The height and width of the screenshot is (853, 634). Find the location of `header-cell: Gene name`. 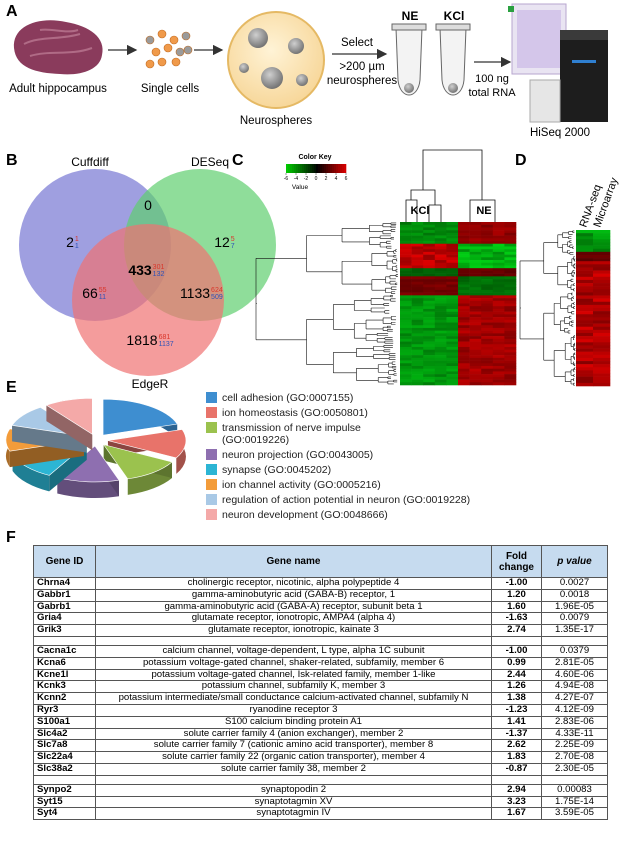

header-cell: Gene name is located at coordinates (293, 561).